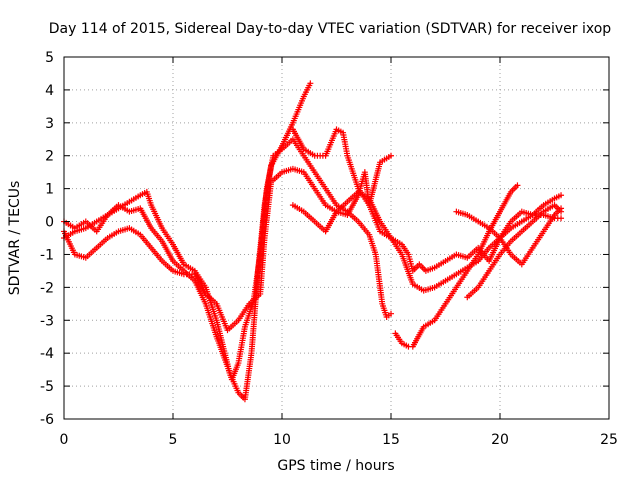 The width and height of the screenshot is (640, 480). I want to click on x-tick-label: 25, so click(609, 440).